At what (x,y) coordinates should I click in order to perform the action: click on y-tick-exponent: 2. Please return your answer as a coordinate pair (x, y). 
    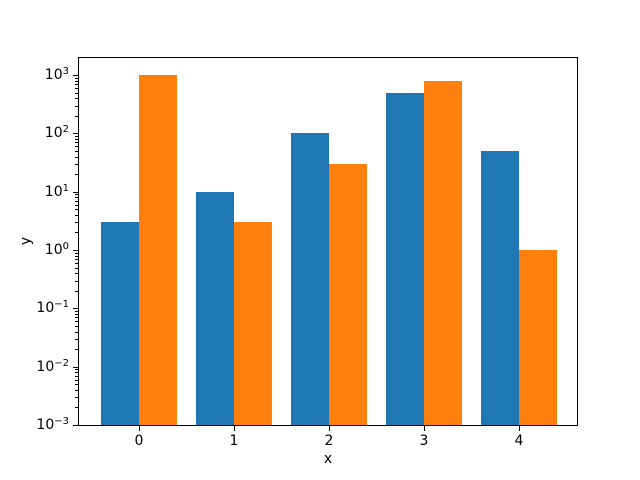
    Looking at the image, I should click on (65, 130).